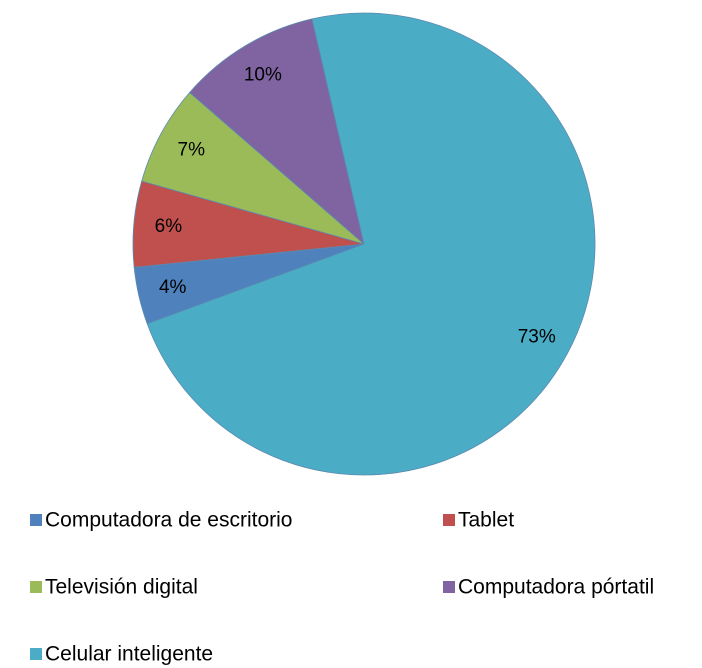  Describe the element at coordinates (556, 587) in the screenshot. I see `legend-label: Computadora pórtatil` at that location.